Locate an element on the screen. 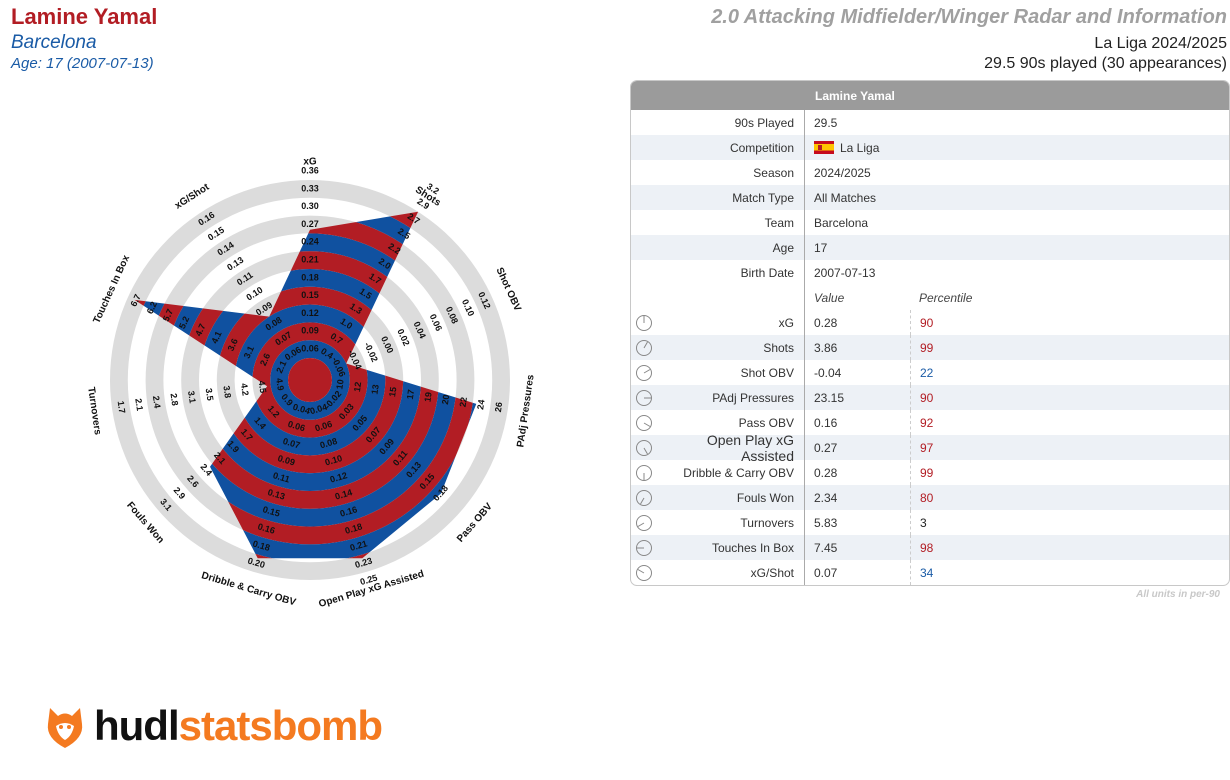 The height and width of the screenshot is (780, 1230). stat-row: Pass OBV 0.16 92 is located at coordinates (930, 422).